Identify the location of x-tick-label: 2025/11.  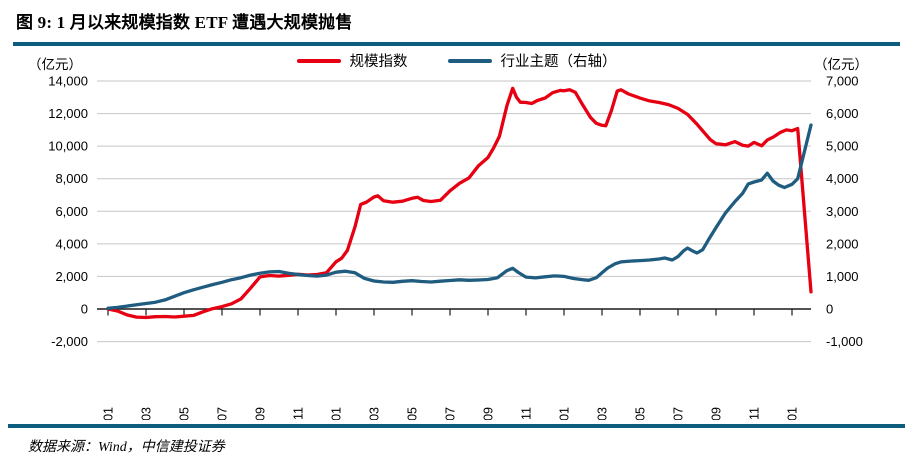
(755, 413).